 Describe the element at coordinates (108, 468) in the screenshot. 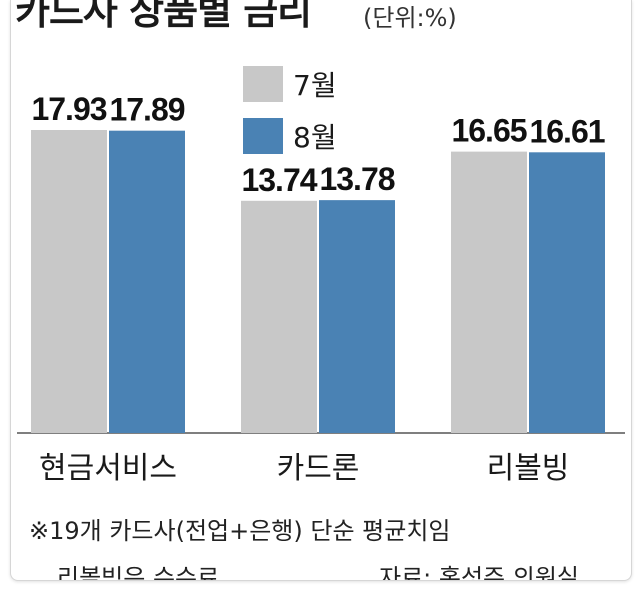

I see `category-label-0: 현금서비스` at that location.